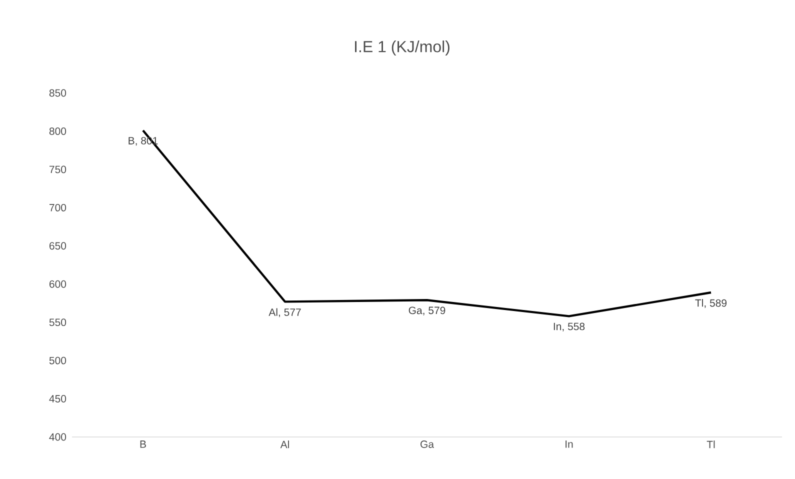  Describe the element at coordinates (569, 327) in the screenshot. I see `data-label: In, 558` at that location.